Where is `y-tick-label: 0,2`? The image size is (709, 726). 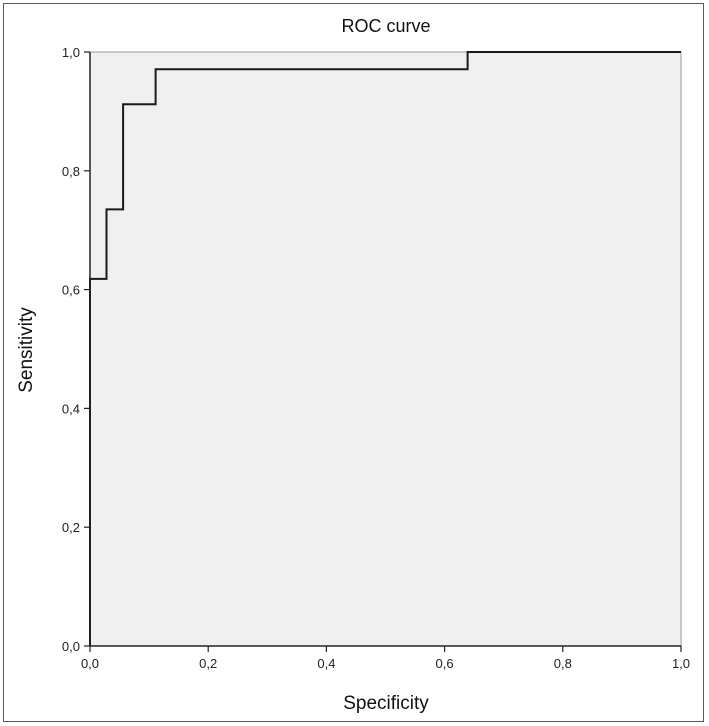 y-tick-label: 0,2 is located at coordinates (71, 527).